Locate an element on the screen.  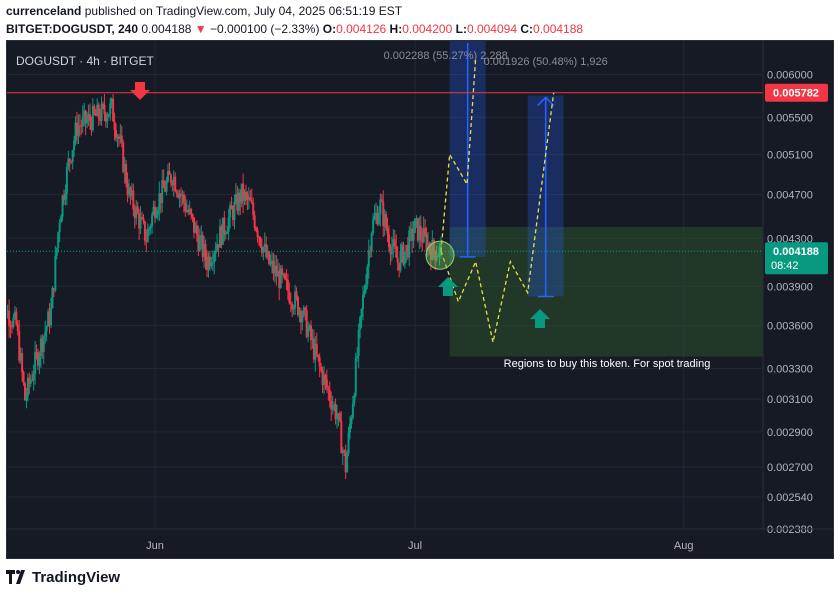
resistance-price-tag is located at coordinates (796, 92).